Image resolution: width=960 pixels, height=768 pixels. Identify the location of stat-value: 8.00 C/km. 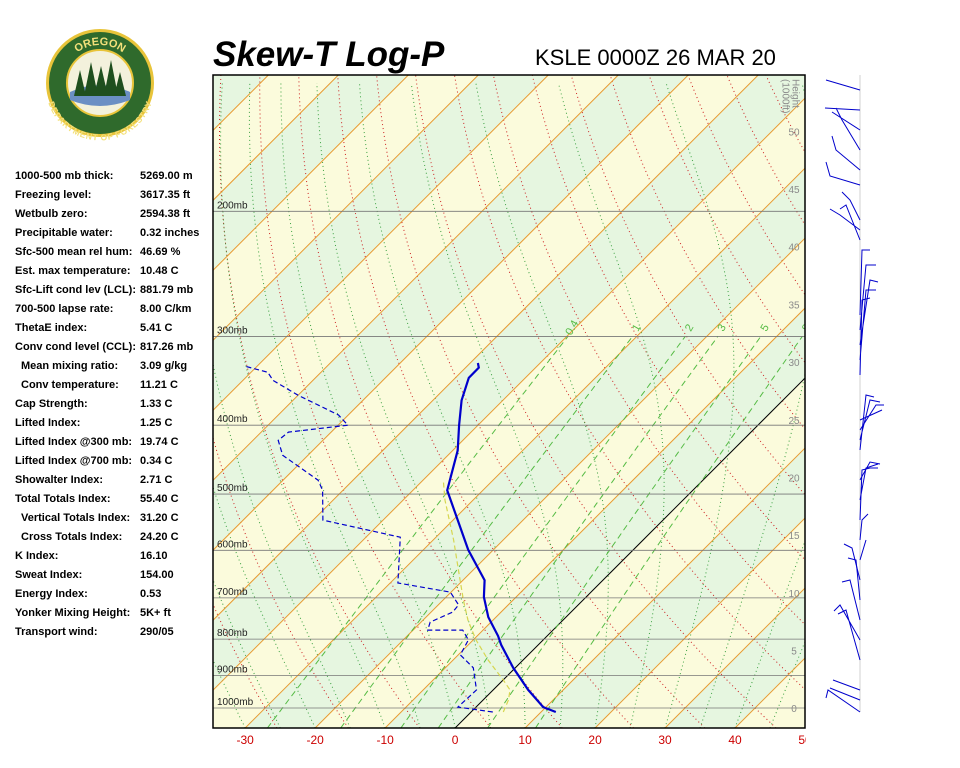
(166, 309).